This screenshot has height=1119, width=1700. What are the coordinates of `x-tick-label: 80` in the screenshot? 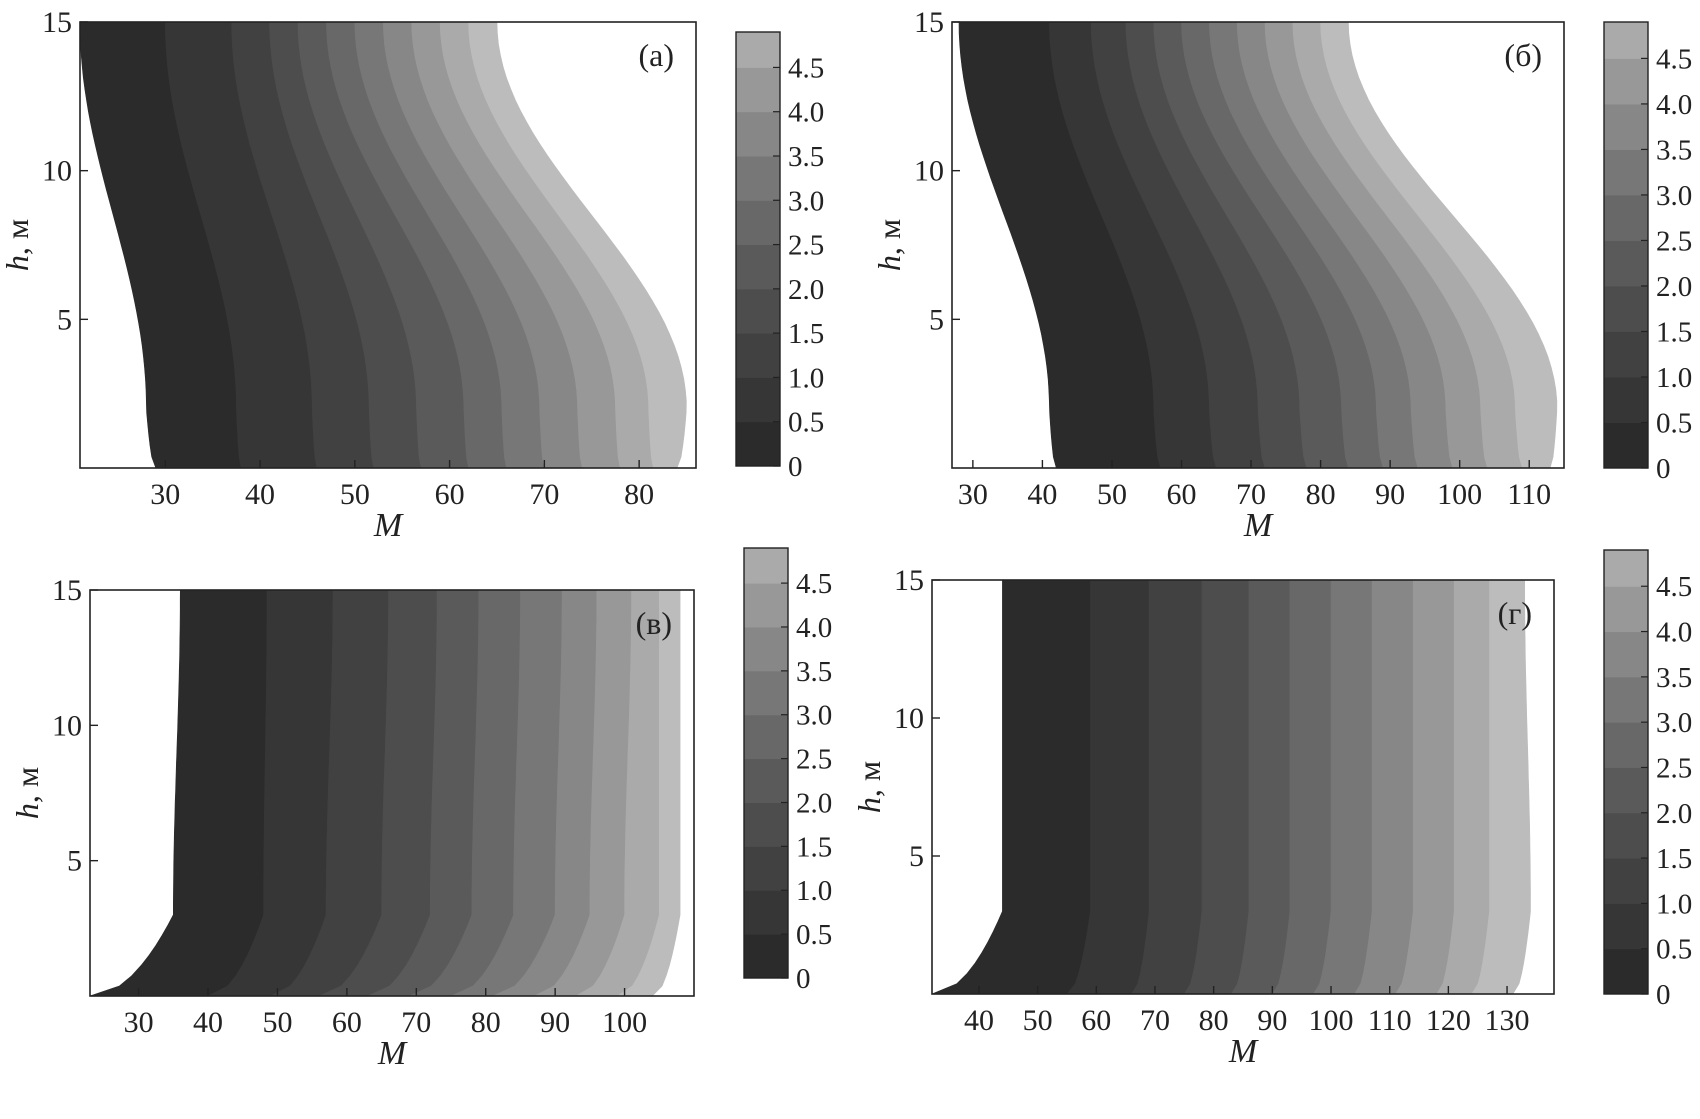 It's located at (1214, 1020).